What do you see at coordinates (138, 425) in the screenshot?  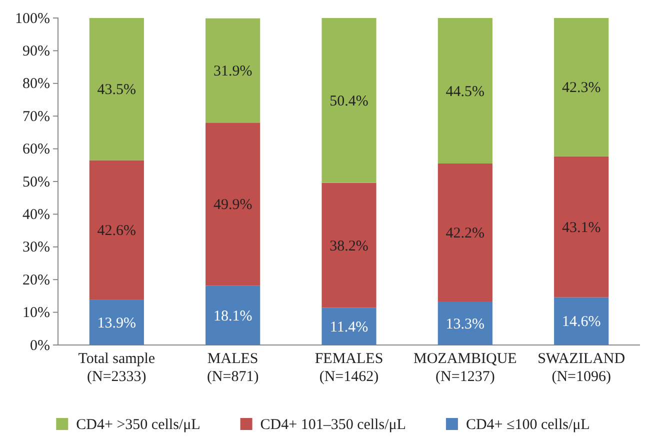 I see `legend-label: CD4+ >350 cells/μL` at bounding box center [138, 425].